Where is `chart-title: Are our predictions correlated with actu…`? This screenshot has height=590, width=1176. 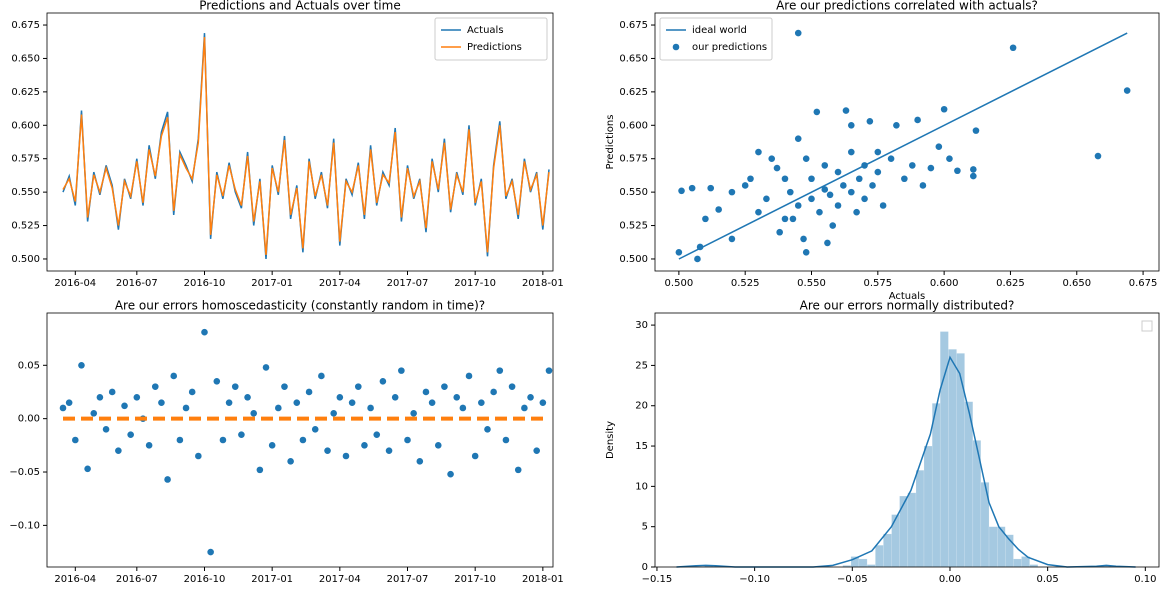
chart-title: Are our predictions correlated with actu… is located at coordinates (907, 6).